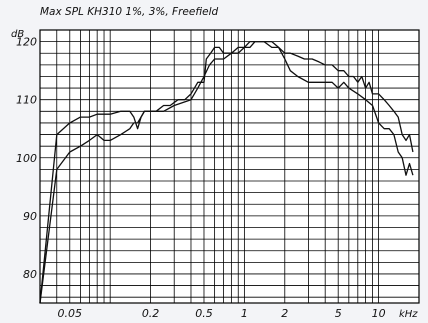 This screenshot has width=428, height=323. I want to click on y-axis-unit-label: dB, so click(17, 34).